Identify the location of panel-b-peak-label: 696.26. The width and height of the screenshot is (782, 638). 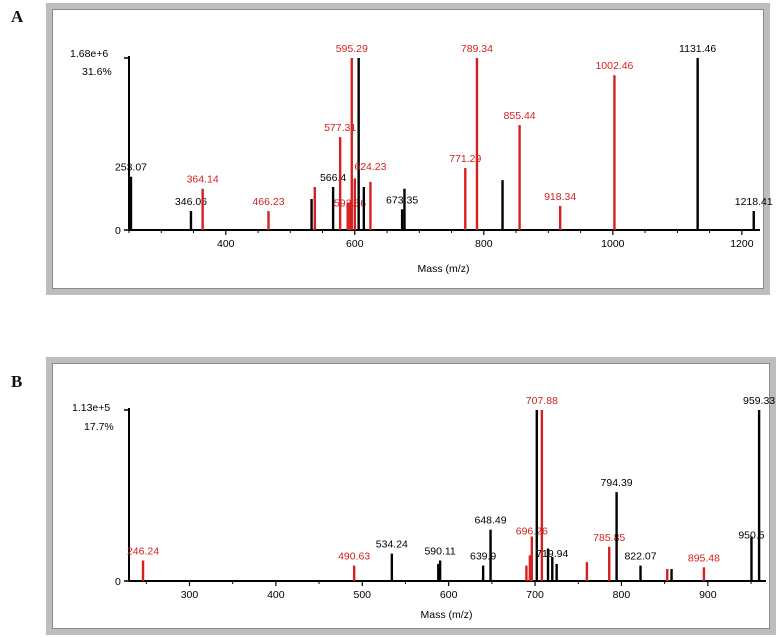
(532, 532).